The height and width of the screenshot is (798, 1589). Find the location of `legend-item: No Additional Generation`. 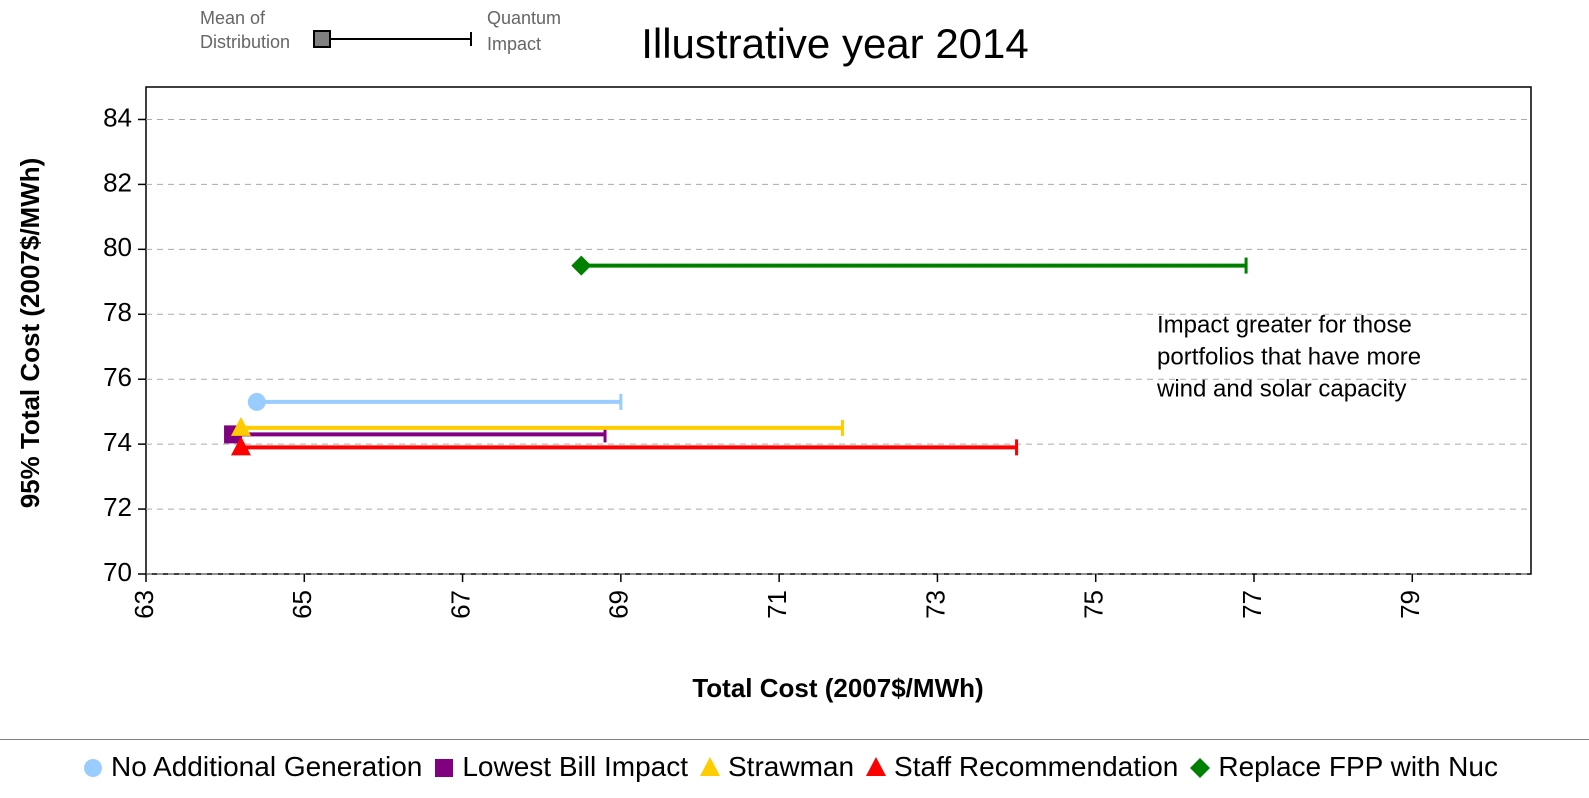

legend-item: No Additional Generation is located at coordinates (251, 767).